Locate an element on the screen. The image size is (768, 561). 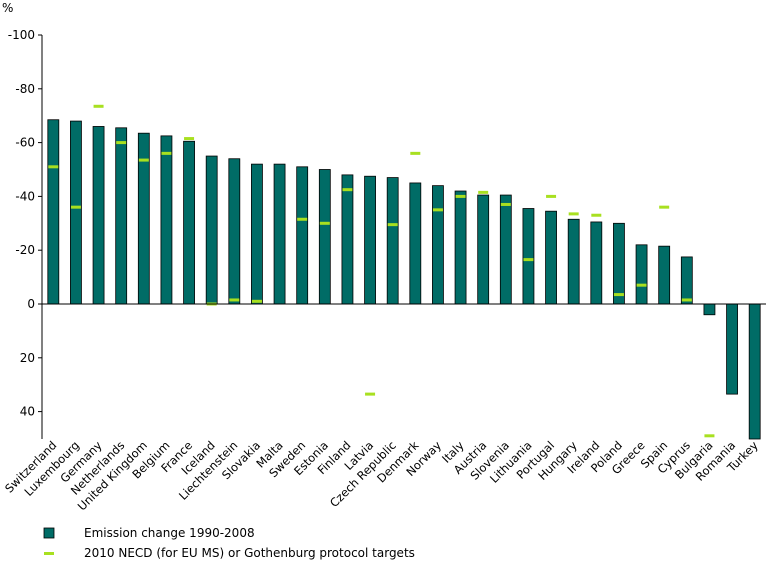
bar-luxembourg is located at coordinates (76, 212).